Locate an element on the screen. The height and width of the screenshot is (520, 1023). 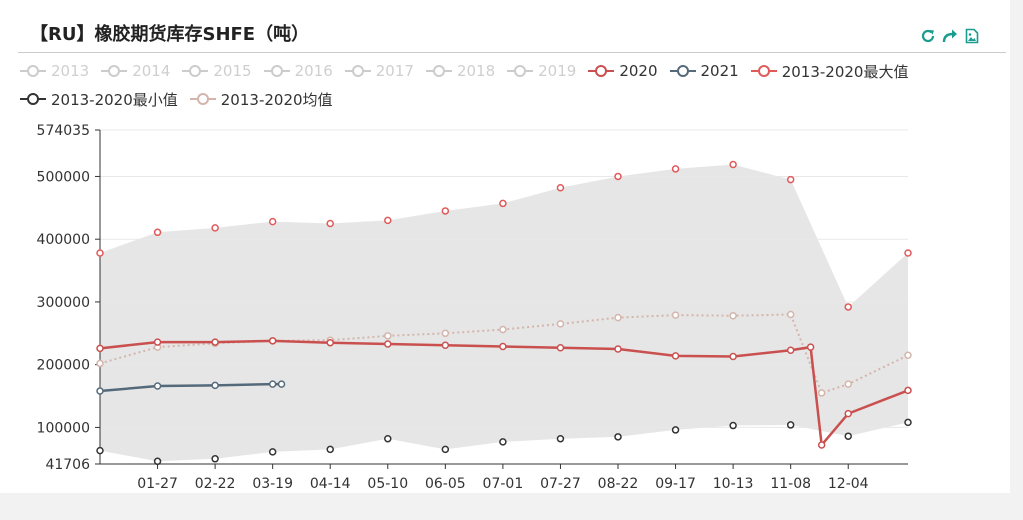
legend-item-2017: 2017 is located at coordinates (379, 71).